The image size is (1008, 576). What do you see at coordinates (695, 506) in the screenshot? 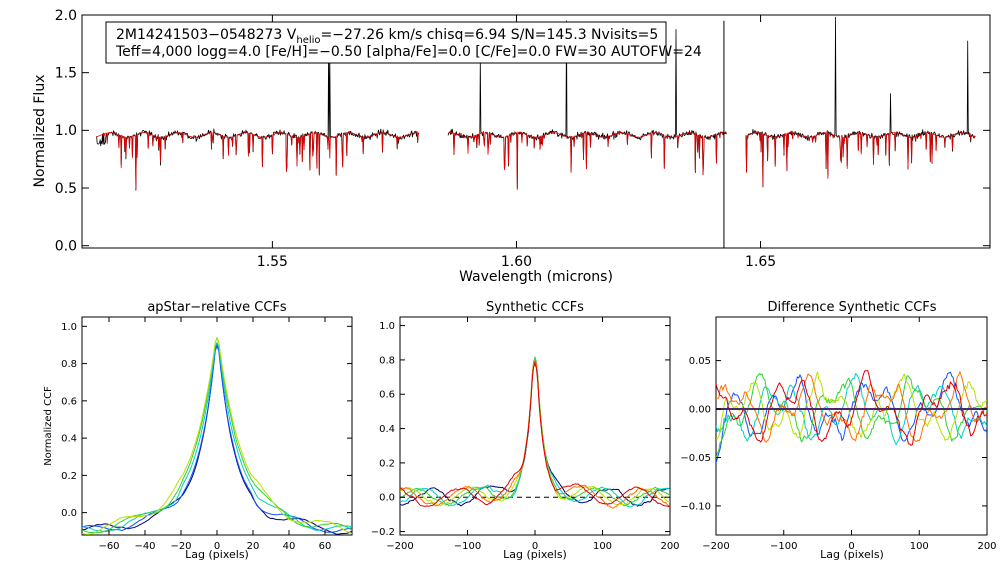
I see `difference-ccf-y-tick-label: −0.10` at bounding box center [695, 506].